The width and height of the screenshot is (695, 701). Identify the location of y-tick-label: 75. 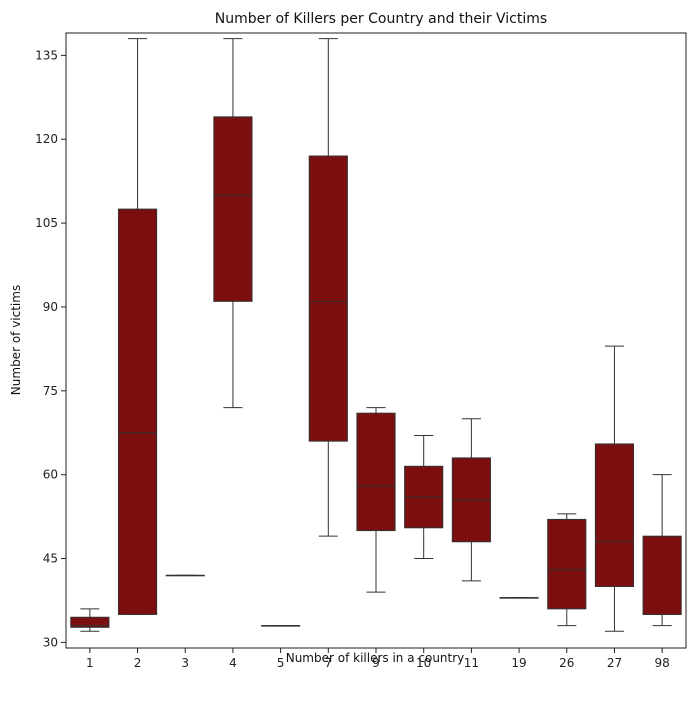
(50, 391).